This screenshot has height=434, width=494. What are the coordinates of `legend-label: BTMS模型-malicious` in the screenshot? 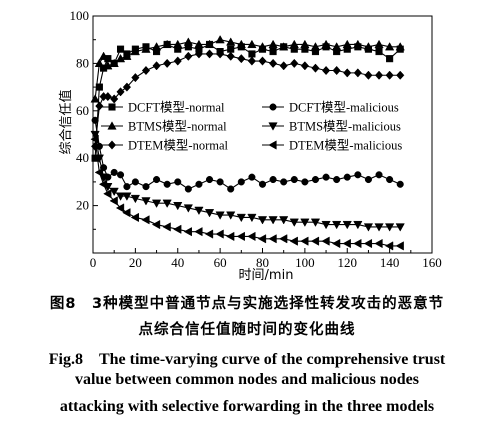 It's located at (345, 127).